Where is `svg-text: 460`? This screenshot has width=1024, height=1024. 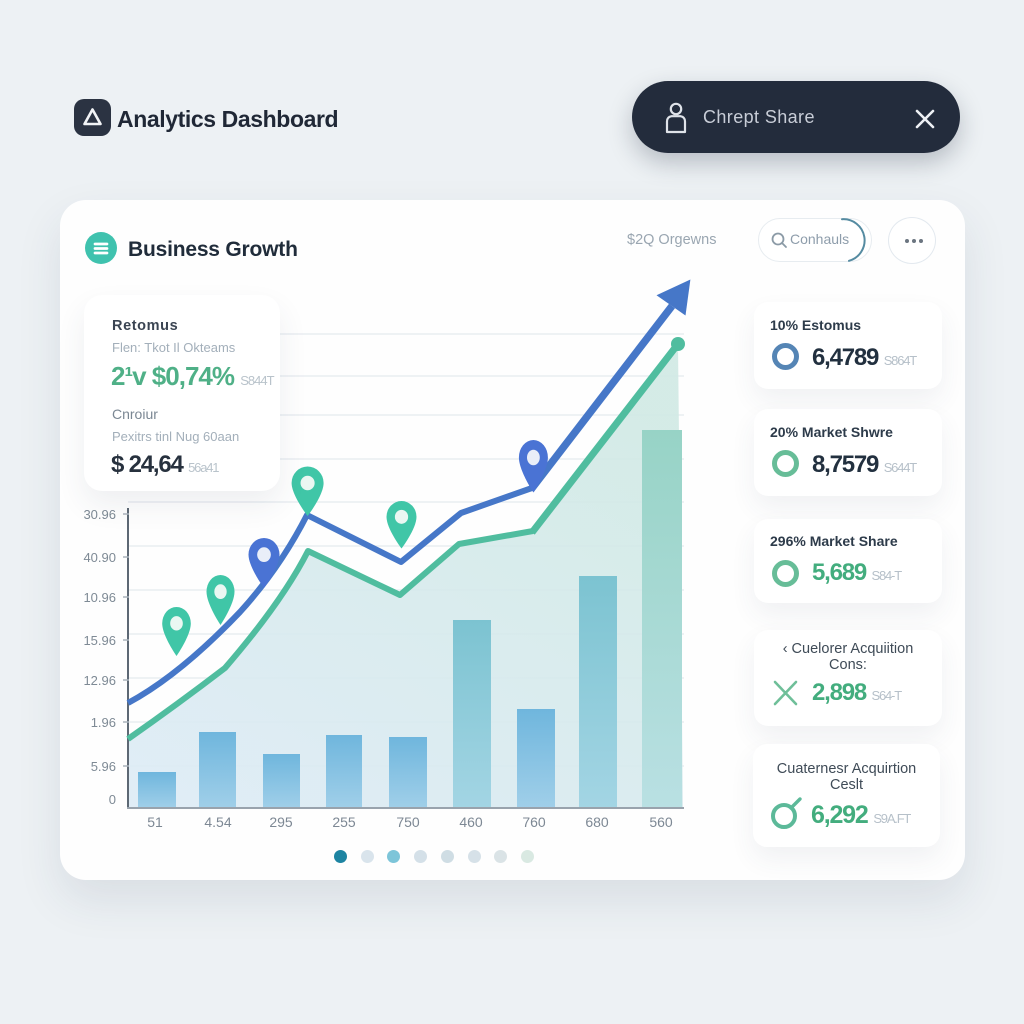
svg-text: 460 is located at coordinates (471, 822).